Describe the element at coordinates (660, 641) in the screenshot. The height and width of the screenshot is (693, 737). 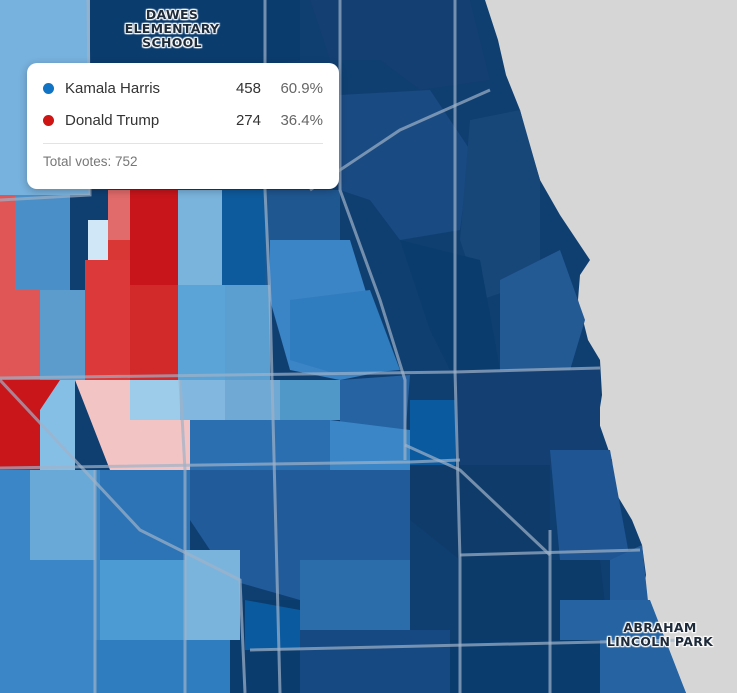
I see `place-name-line: LINCOLN PARK` at that location.